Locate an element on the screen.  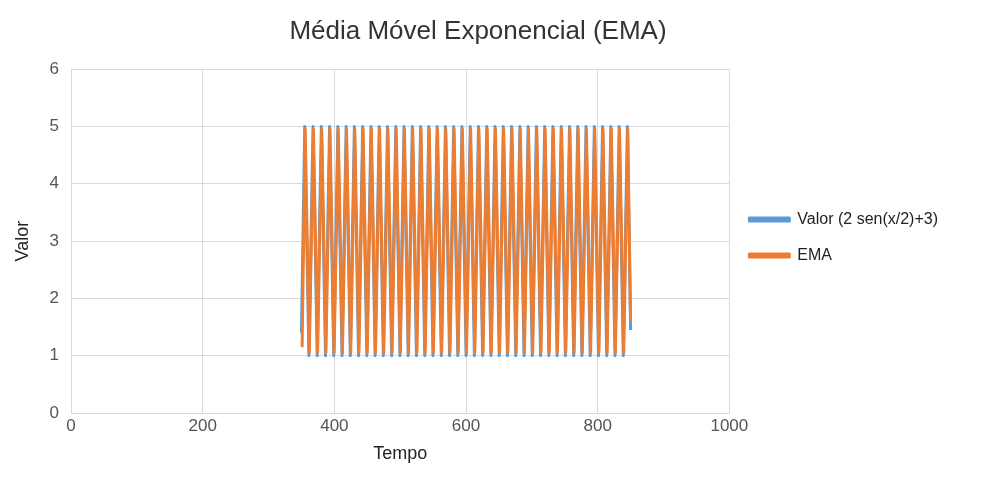
x-tick-label: 200 is located at coordinates (202, 425).